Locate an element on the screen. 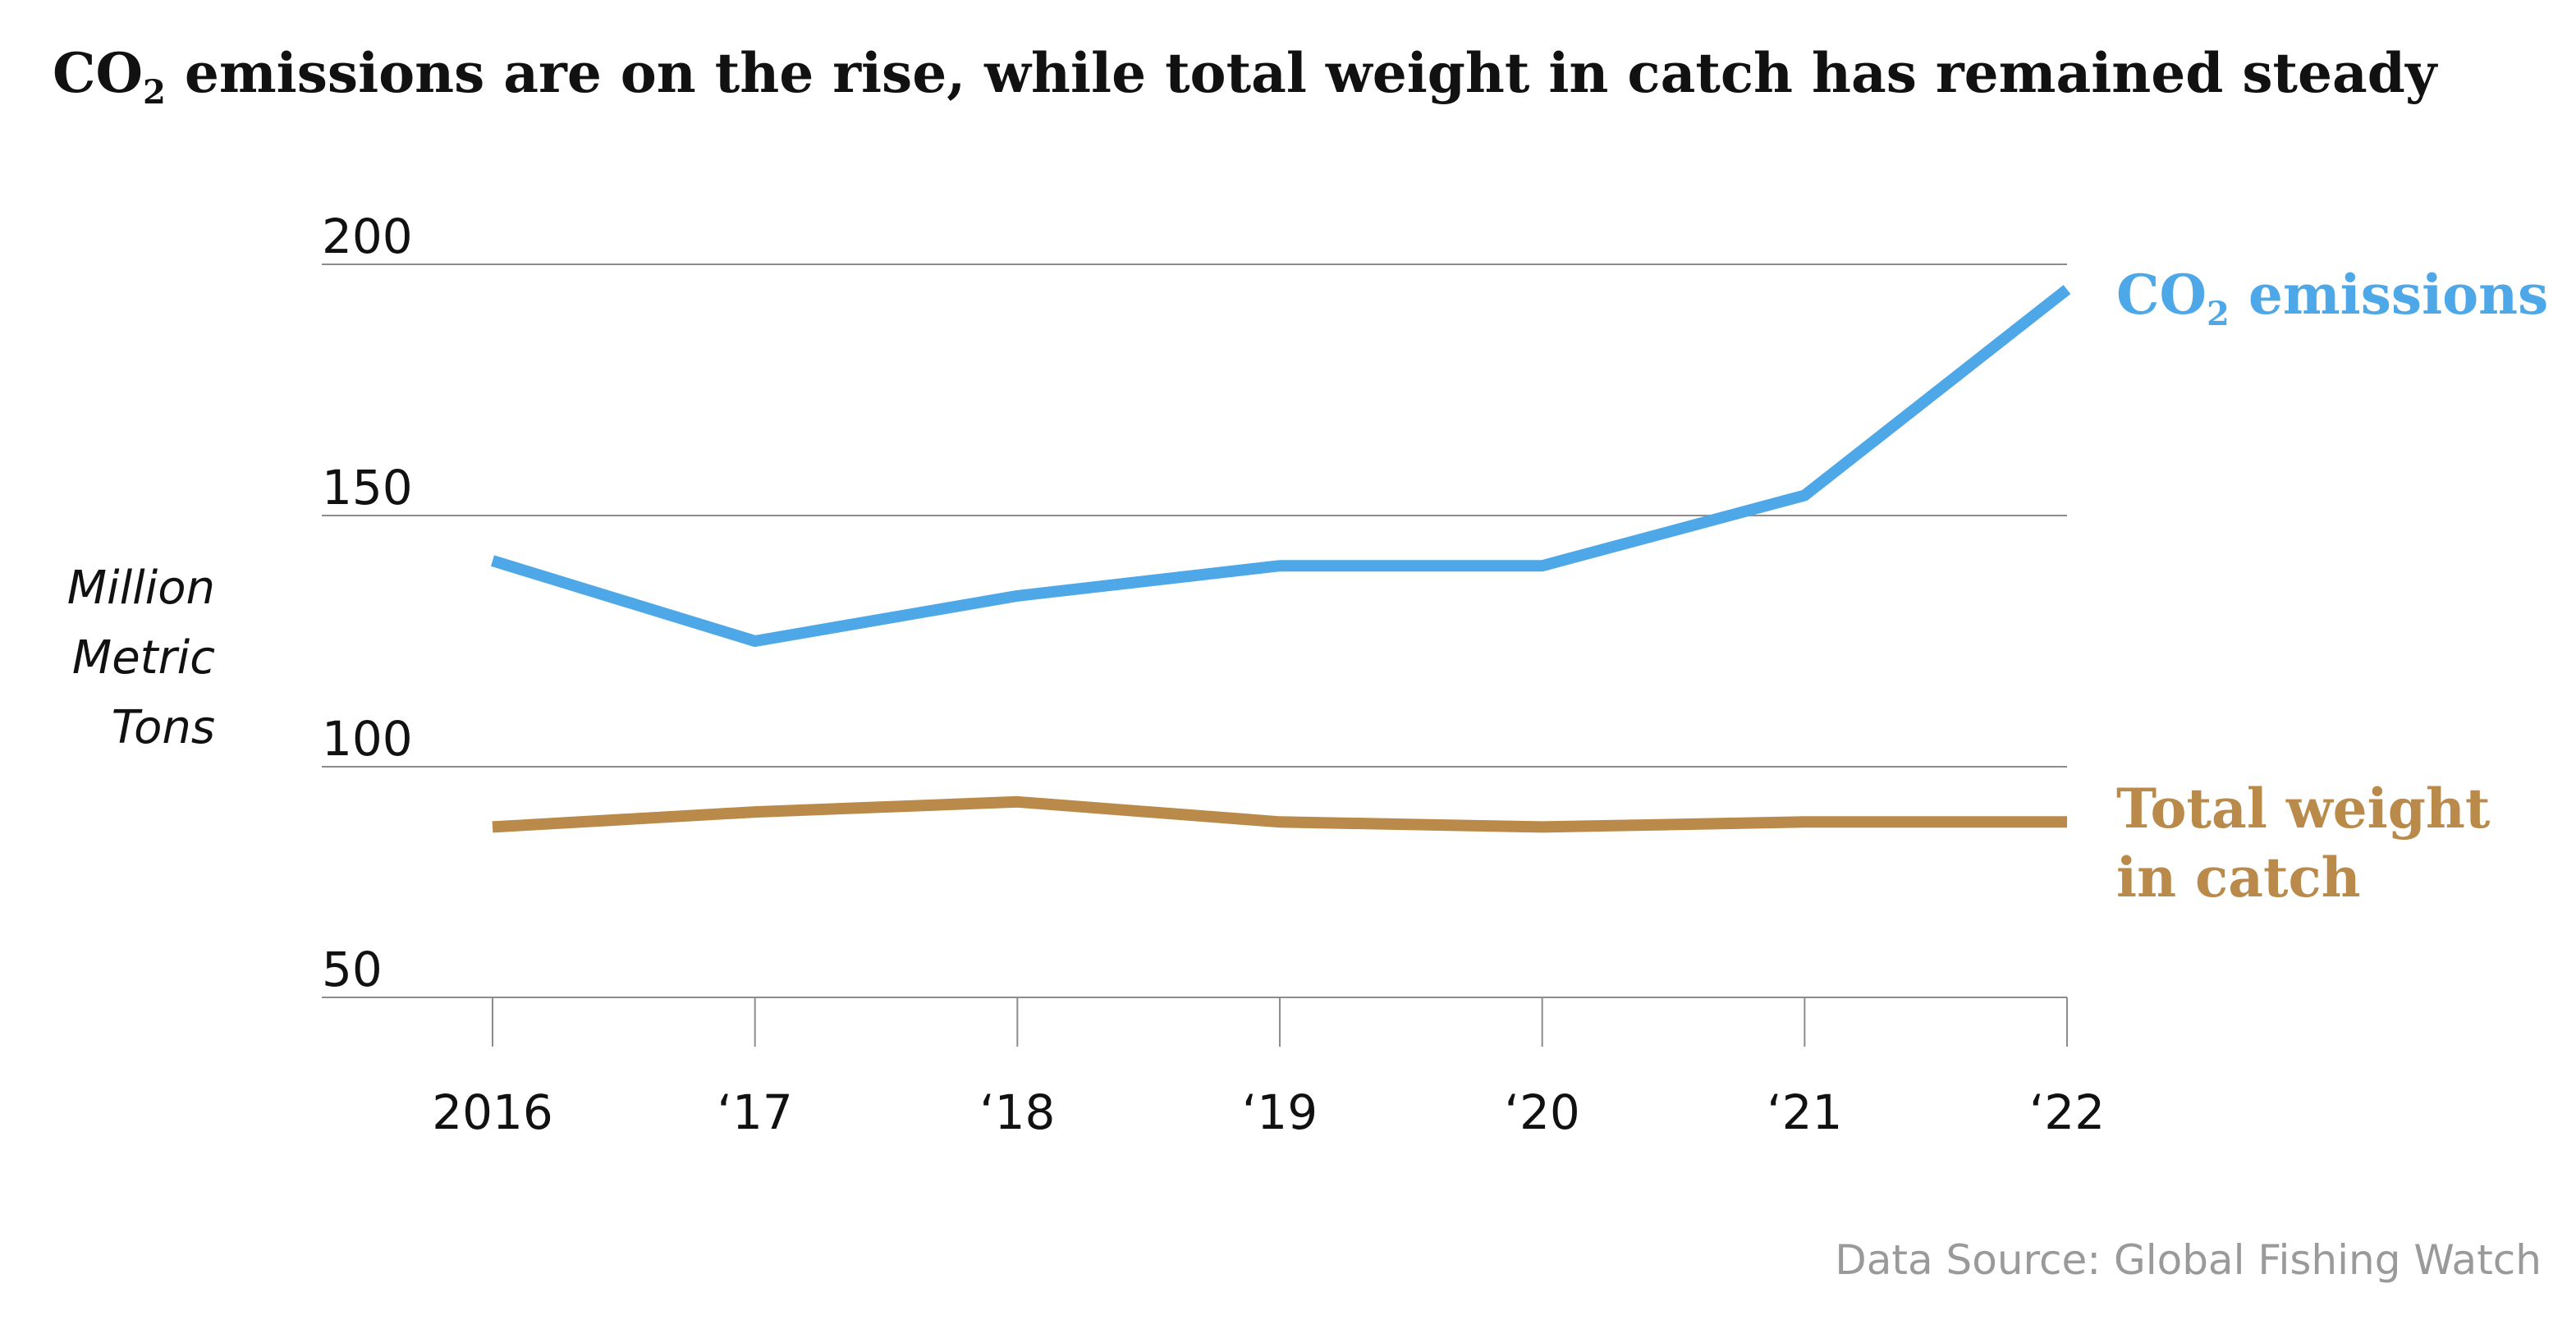  y-tick-label-100: 100 is located at coordinates (368, 739).